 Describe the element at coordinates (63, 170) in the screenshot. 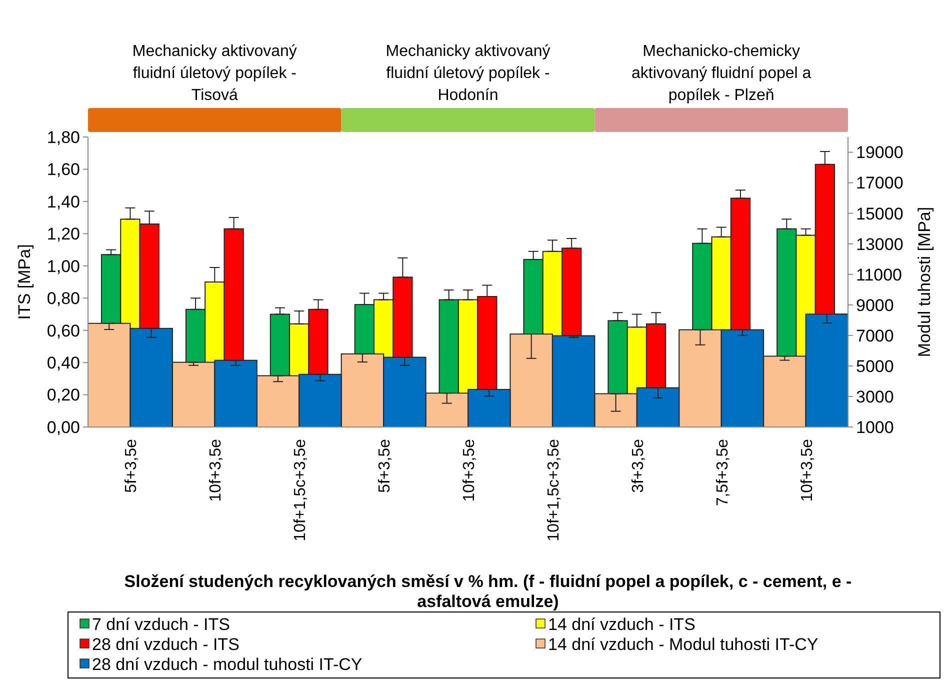

I see `y-tick-label: 1,60` at that location.